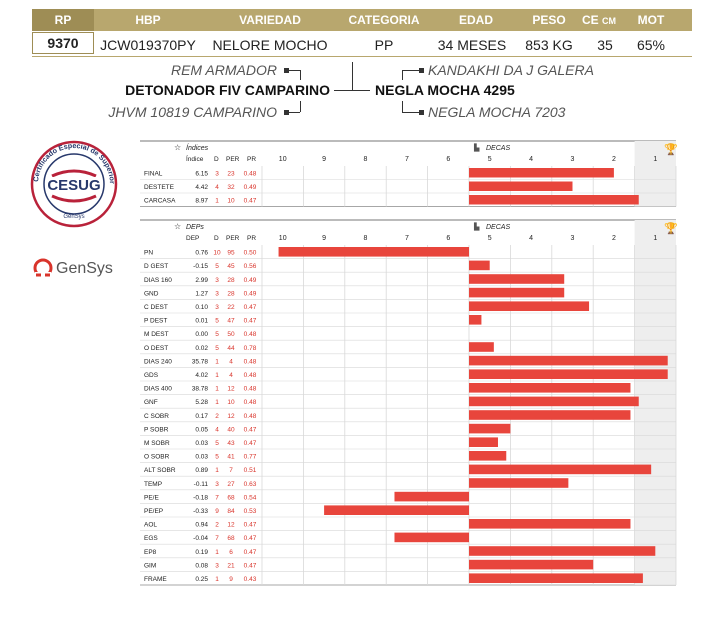 This screenshot has width=702, height=627. Describe the element at coordinates (614, 159) in the screenshot. I see `deca-label: 2` at that location.